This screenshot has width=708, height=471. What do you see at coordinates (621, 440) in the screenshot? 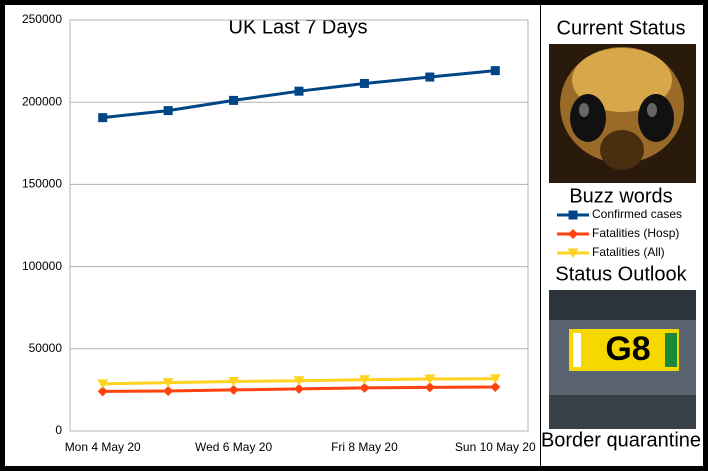
I see `caption: Border quarantine` at bounding box center [621, 440].